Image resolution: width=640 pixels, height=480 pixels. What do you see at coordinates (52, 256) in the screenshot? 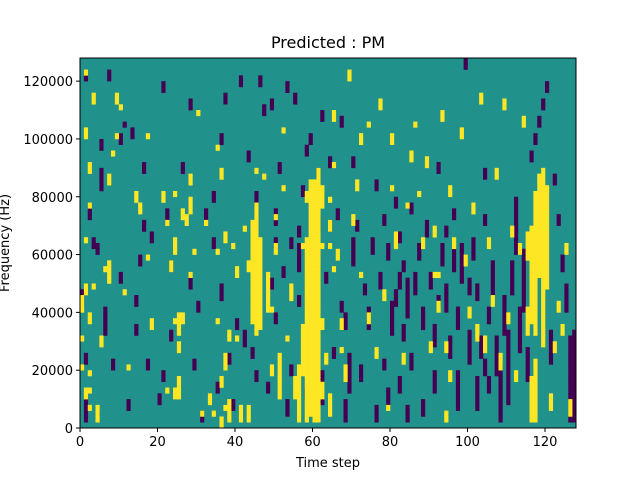
I see `y-tick-label: 60000` at bounding box center [52, 256].